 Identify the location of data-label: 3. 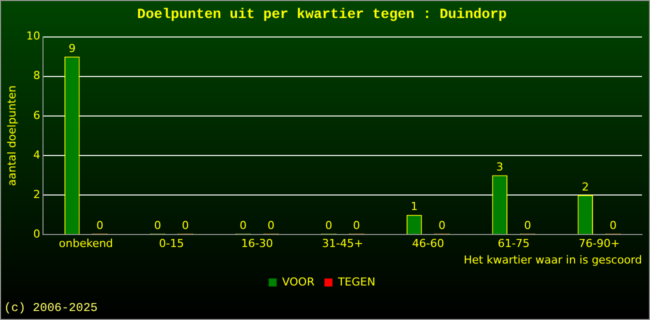
(500, 167).